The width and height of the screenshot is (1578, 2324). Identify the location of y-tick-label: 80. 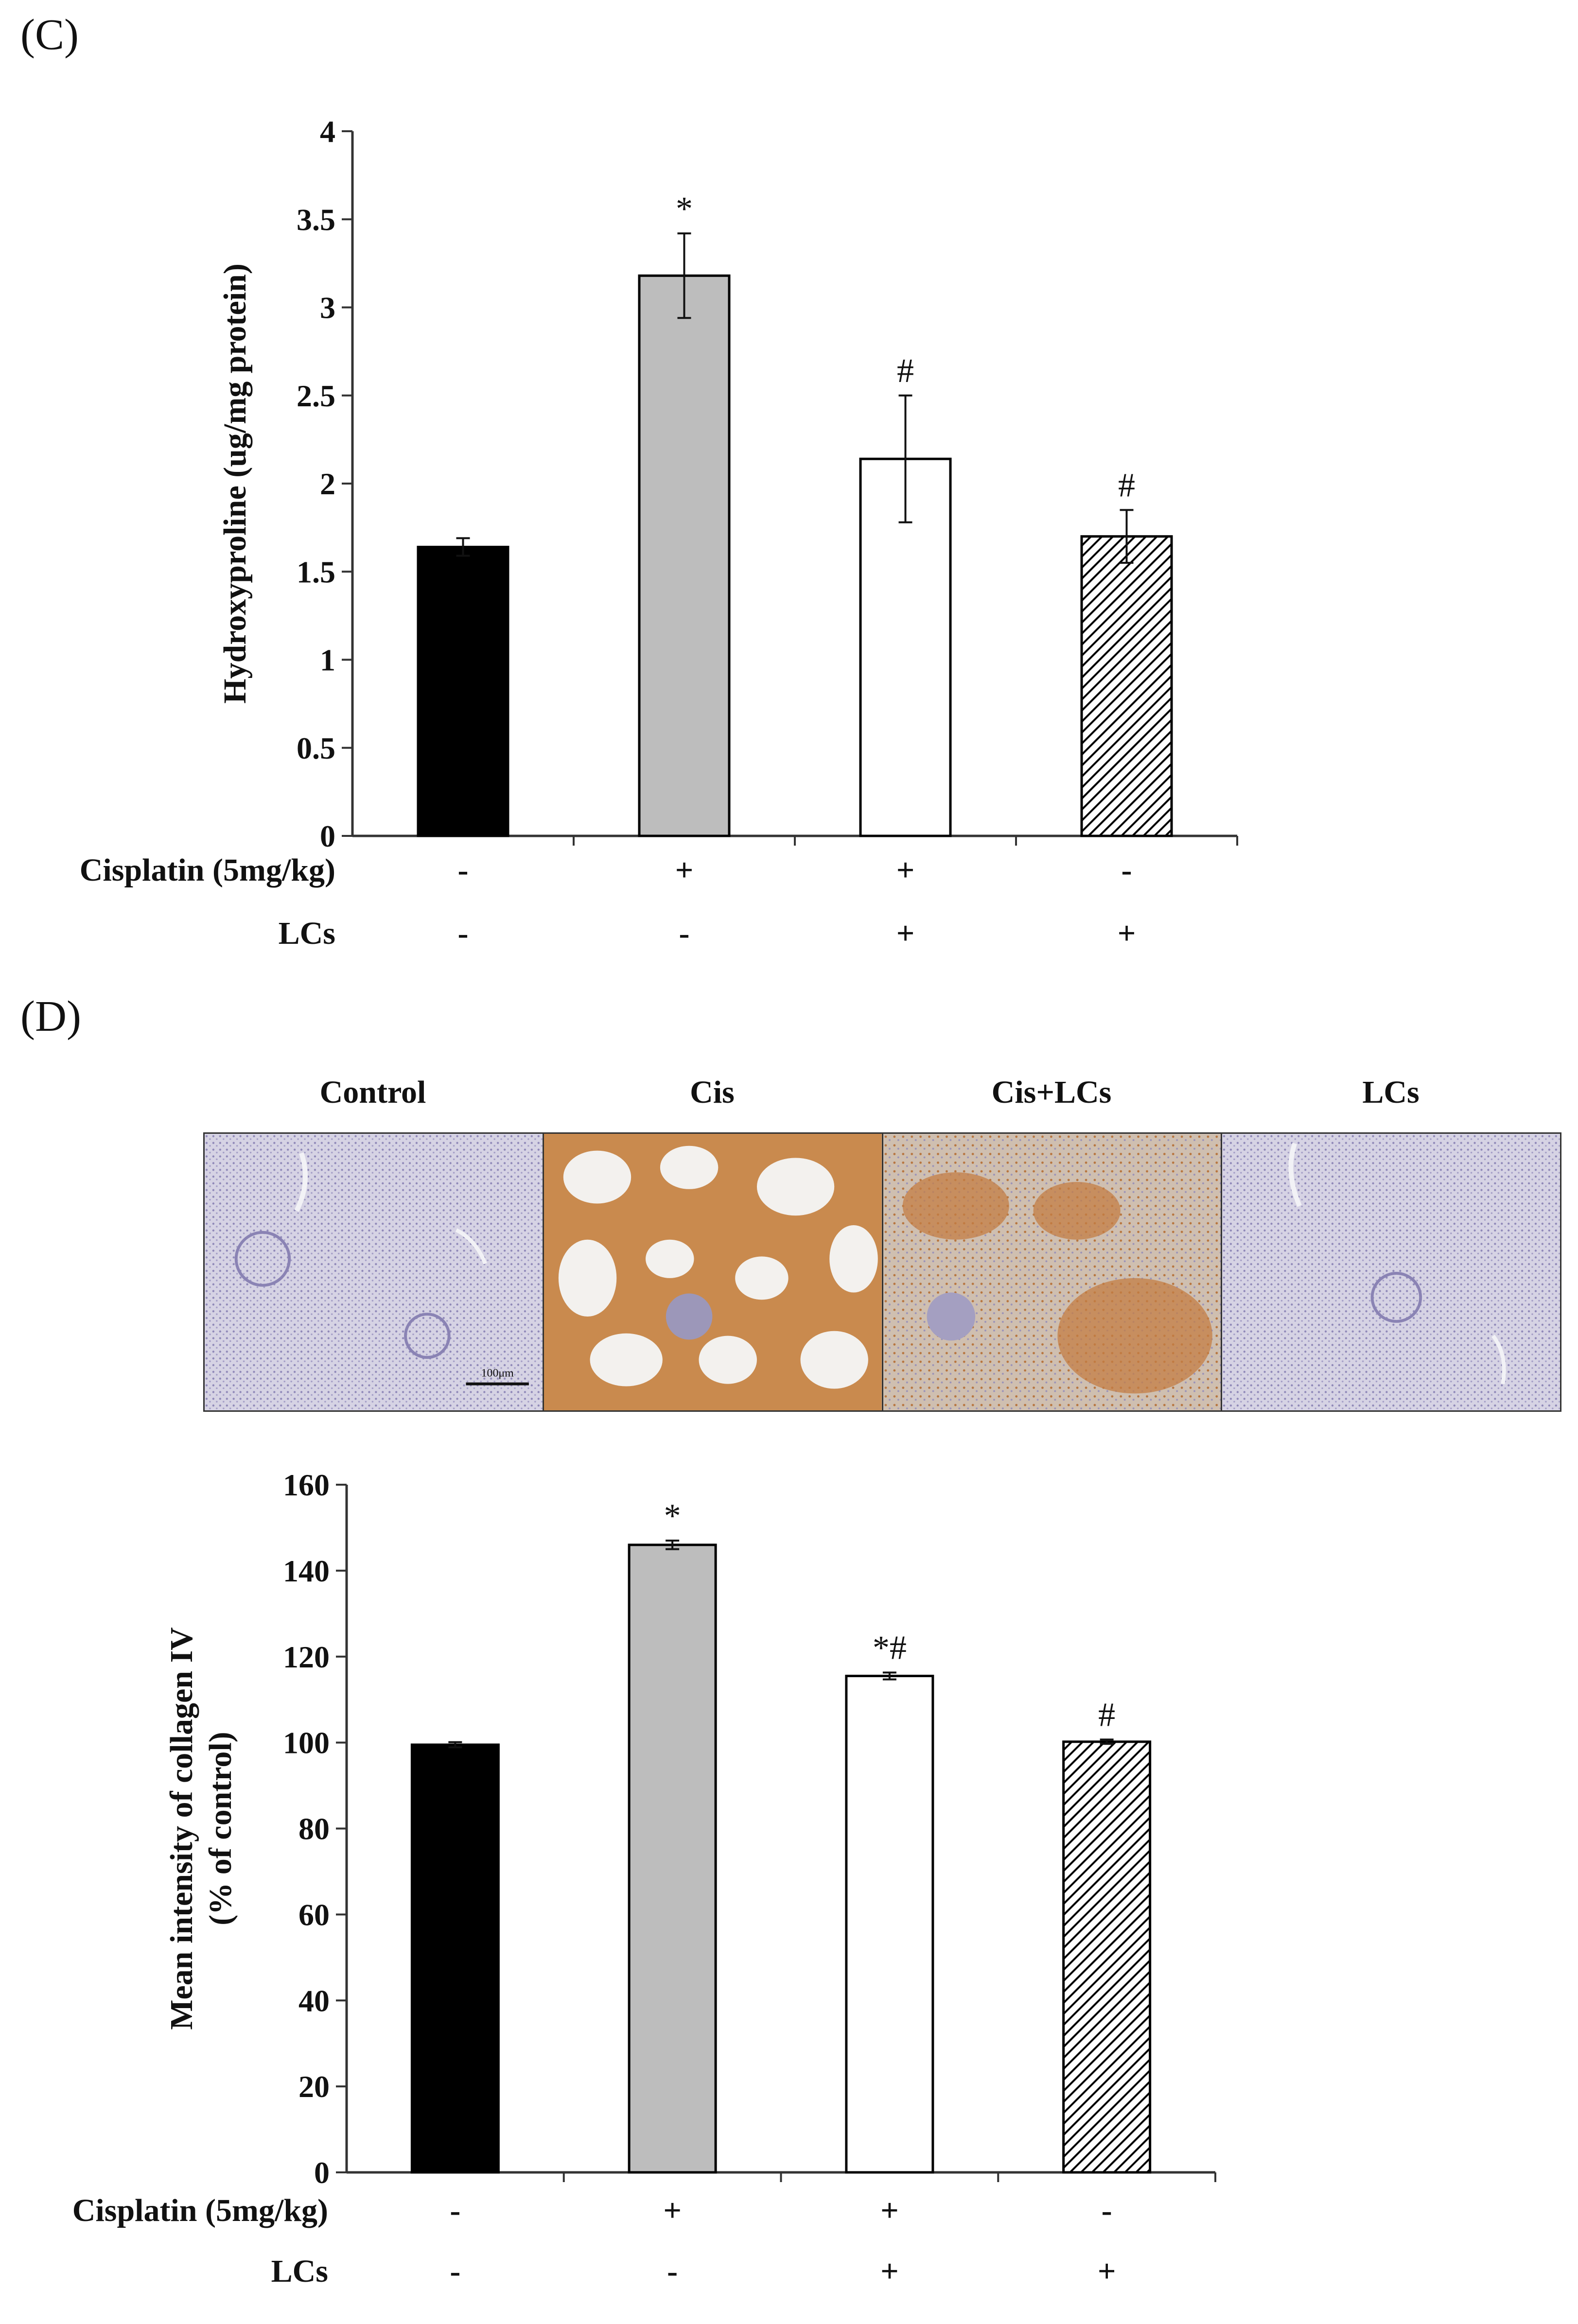
(314, 1829).